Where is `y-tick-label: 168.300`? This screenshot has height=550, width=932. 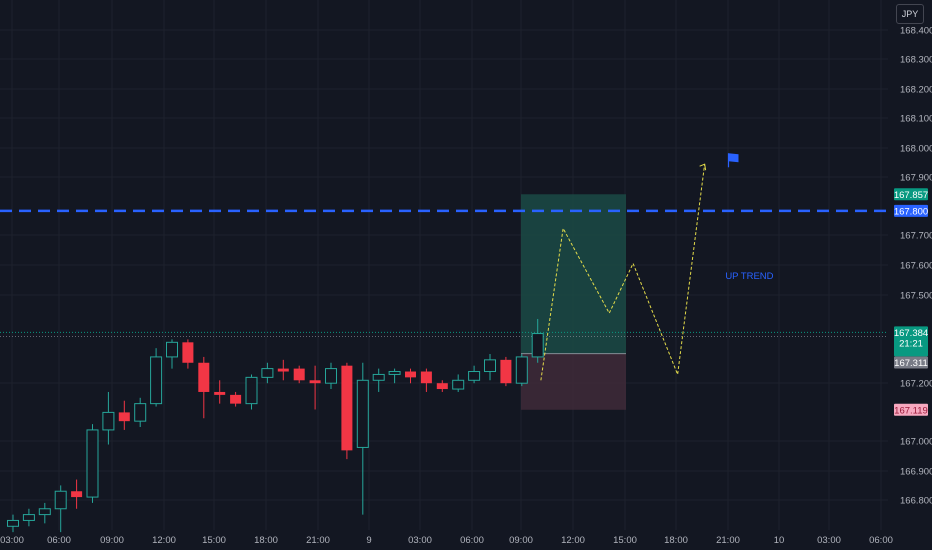
y-tick-label: 168.300 is located at coordinates (916, 60).